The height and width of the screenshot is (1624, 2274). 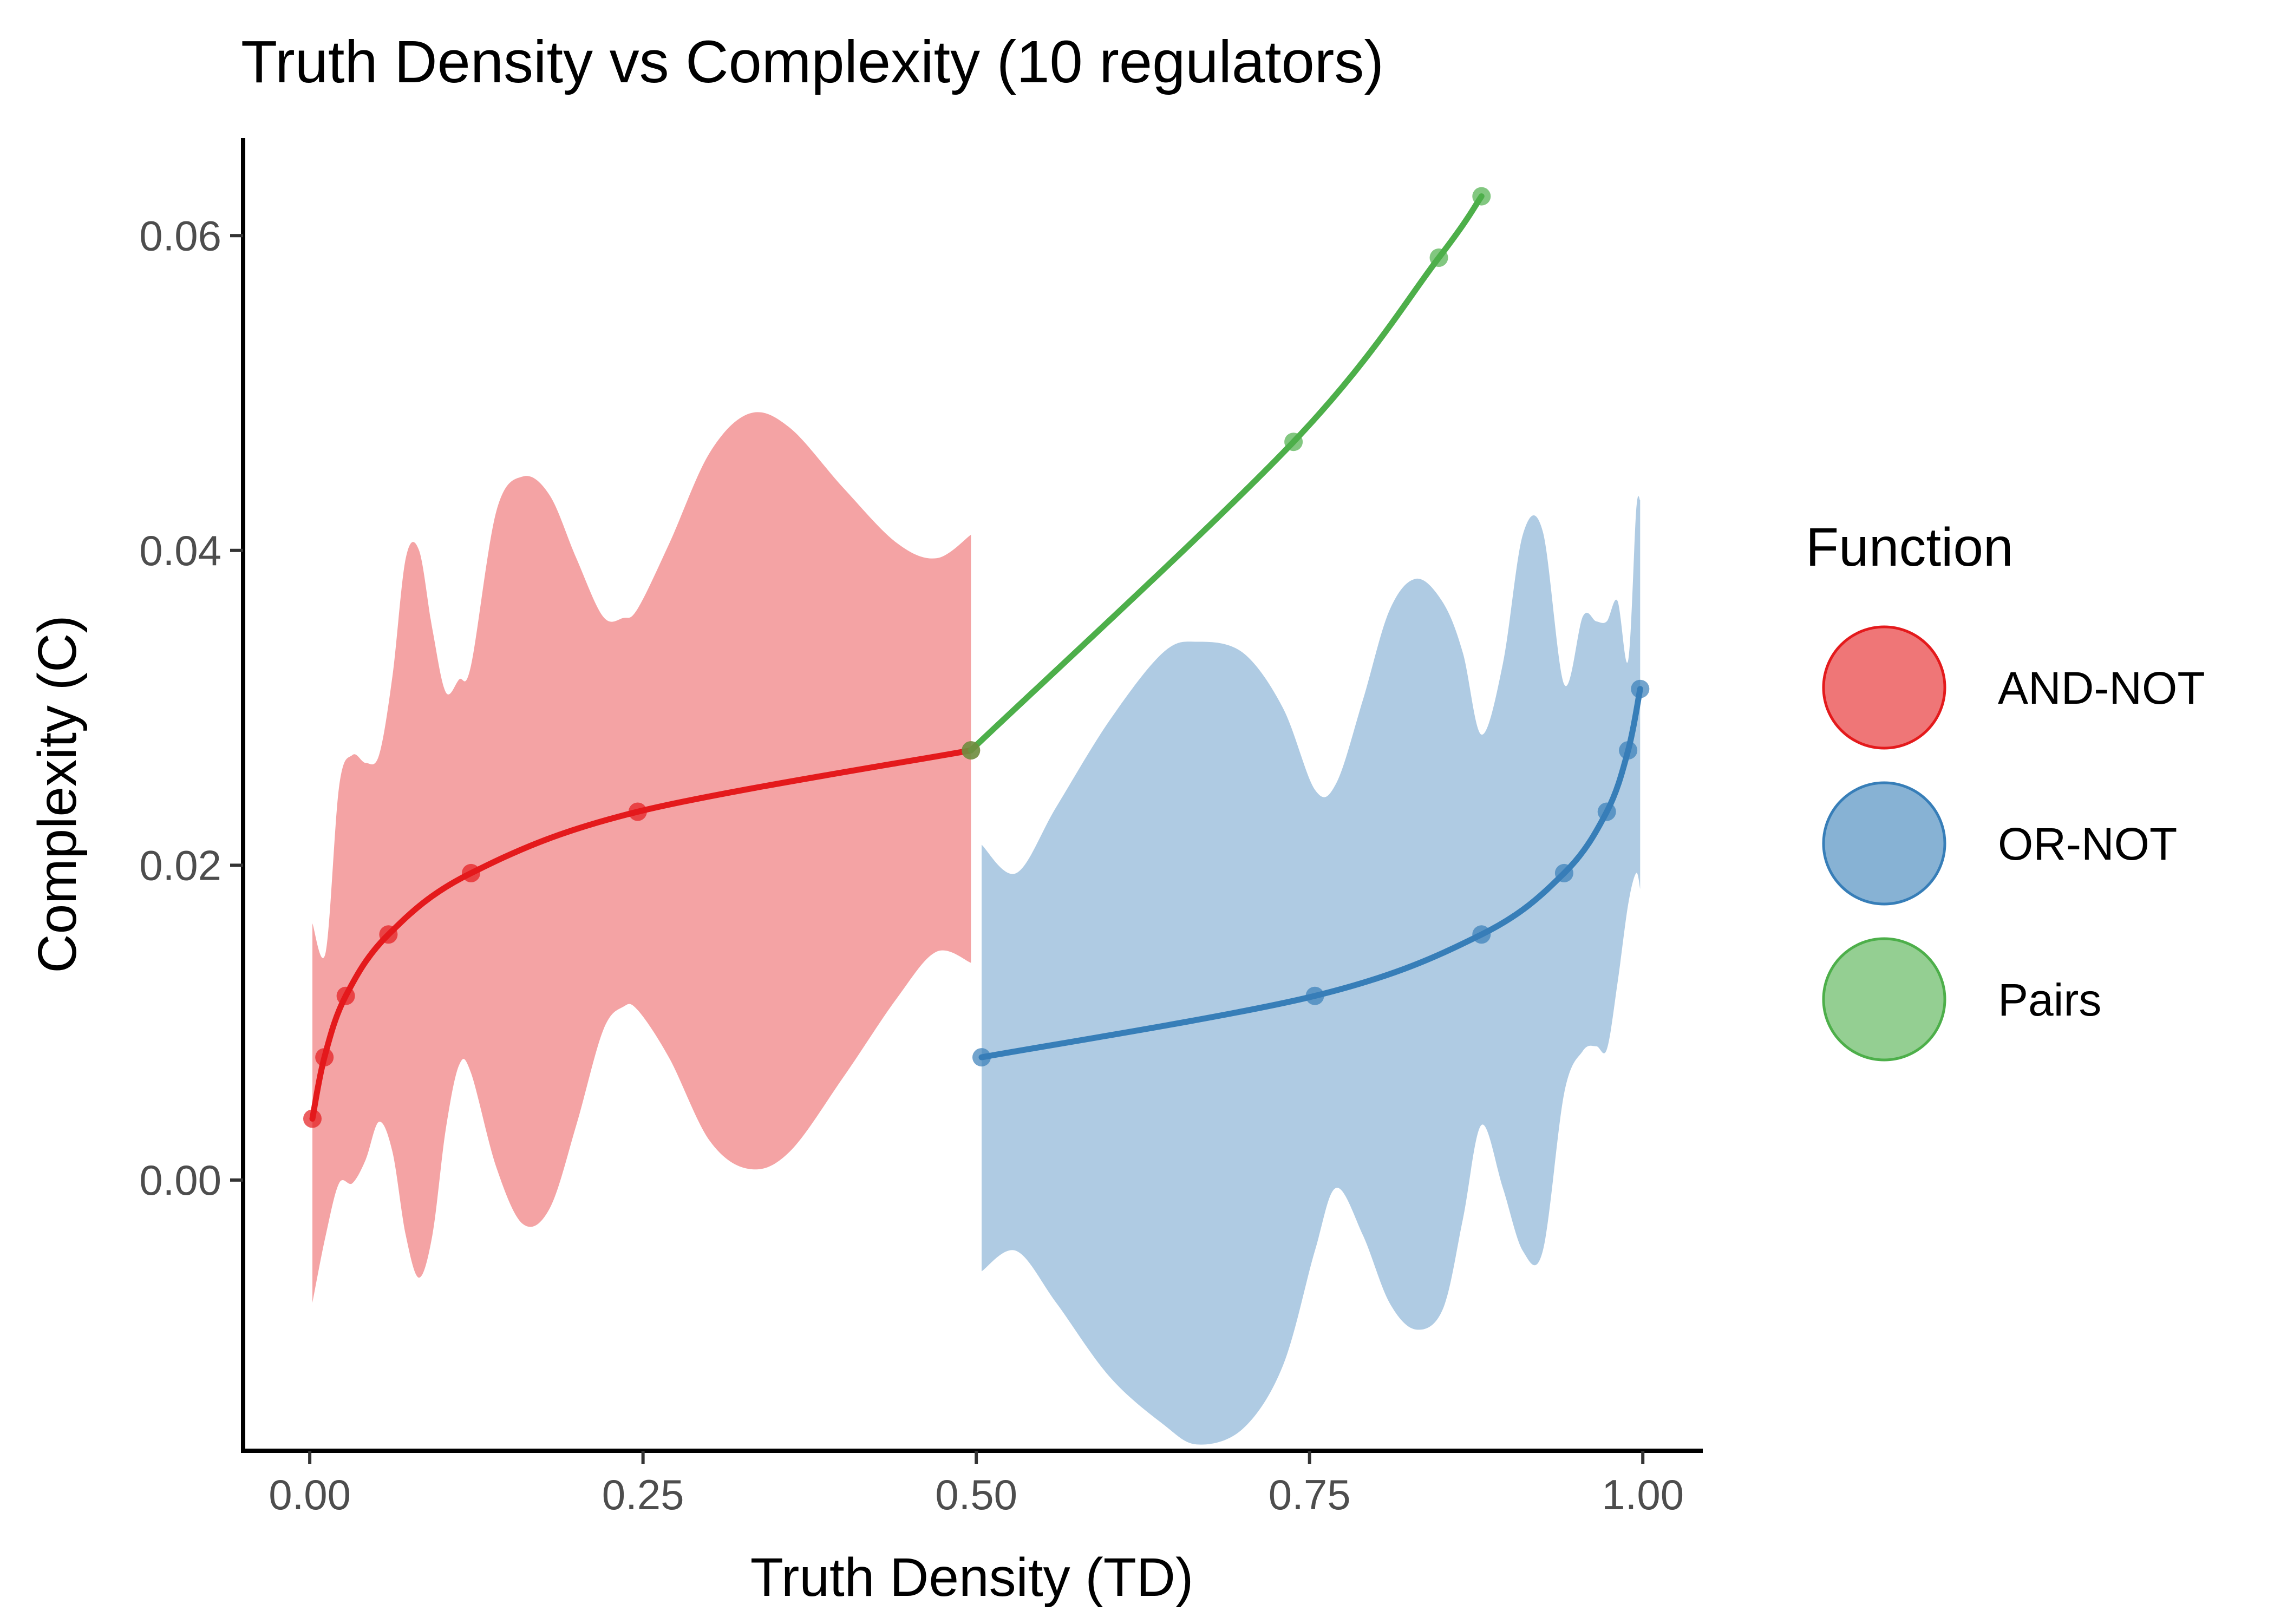 I want to click on y-axis-ticks: 0.00 0.02 0.04 0.06, so click(x=191, y=708).